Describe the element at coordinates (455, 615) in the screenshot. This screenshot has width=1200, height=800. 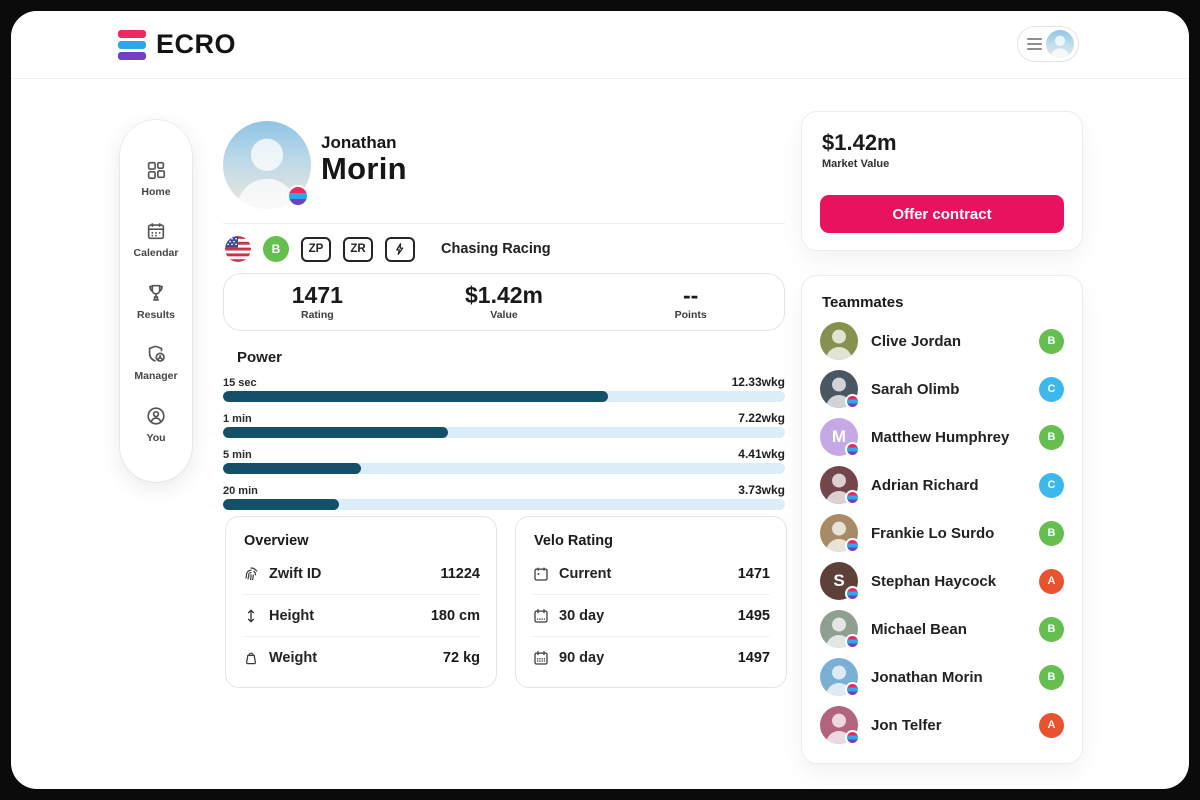
I see `overview-value: 180 cm` at that location.